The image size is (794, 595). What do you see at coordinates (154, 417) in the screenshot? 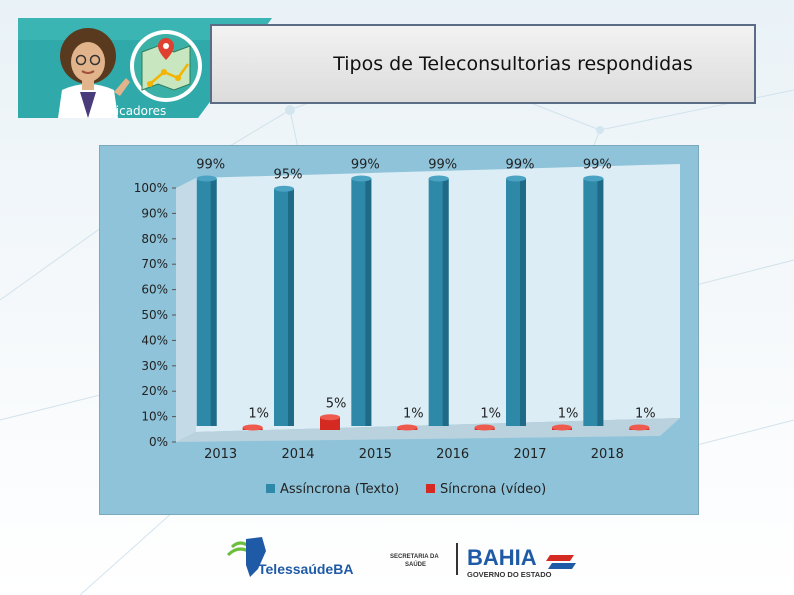
I see `y-tick-label: 10%` at bounding box center [154, 417].